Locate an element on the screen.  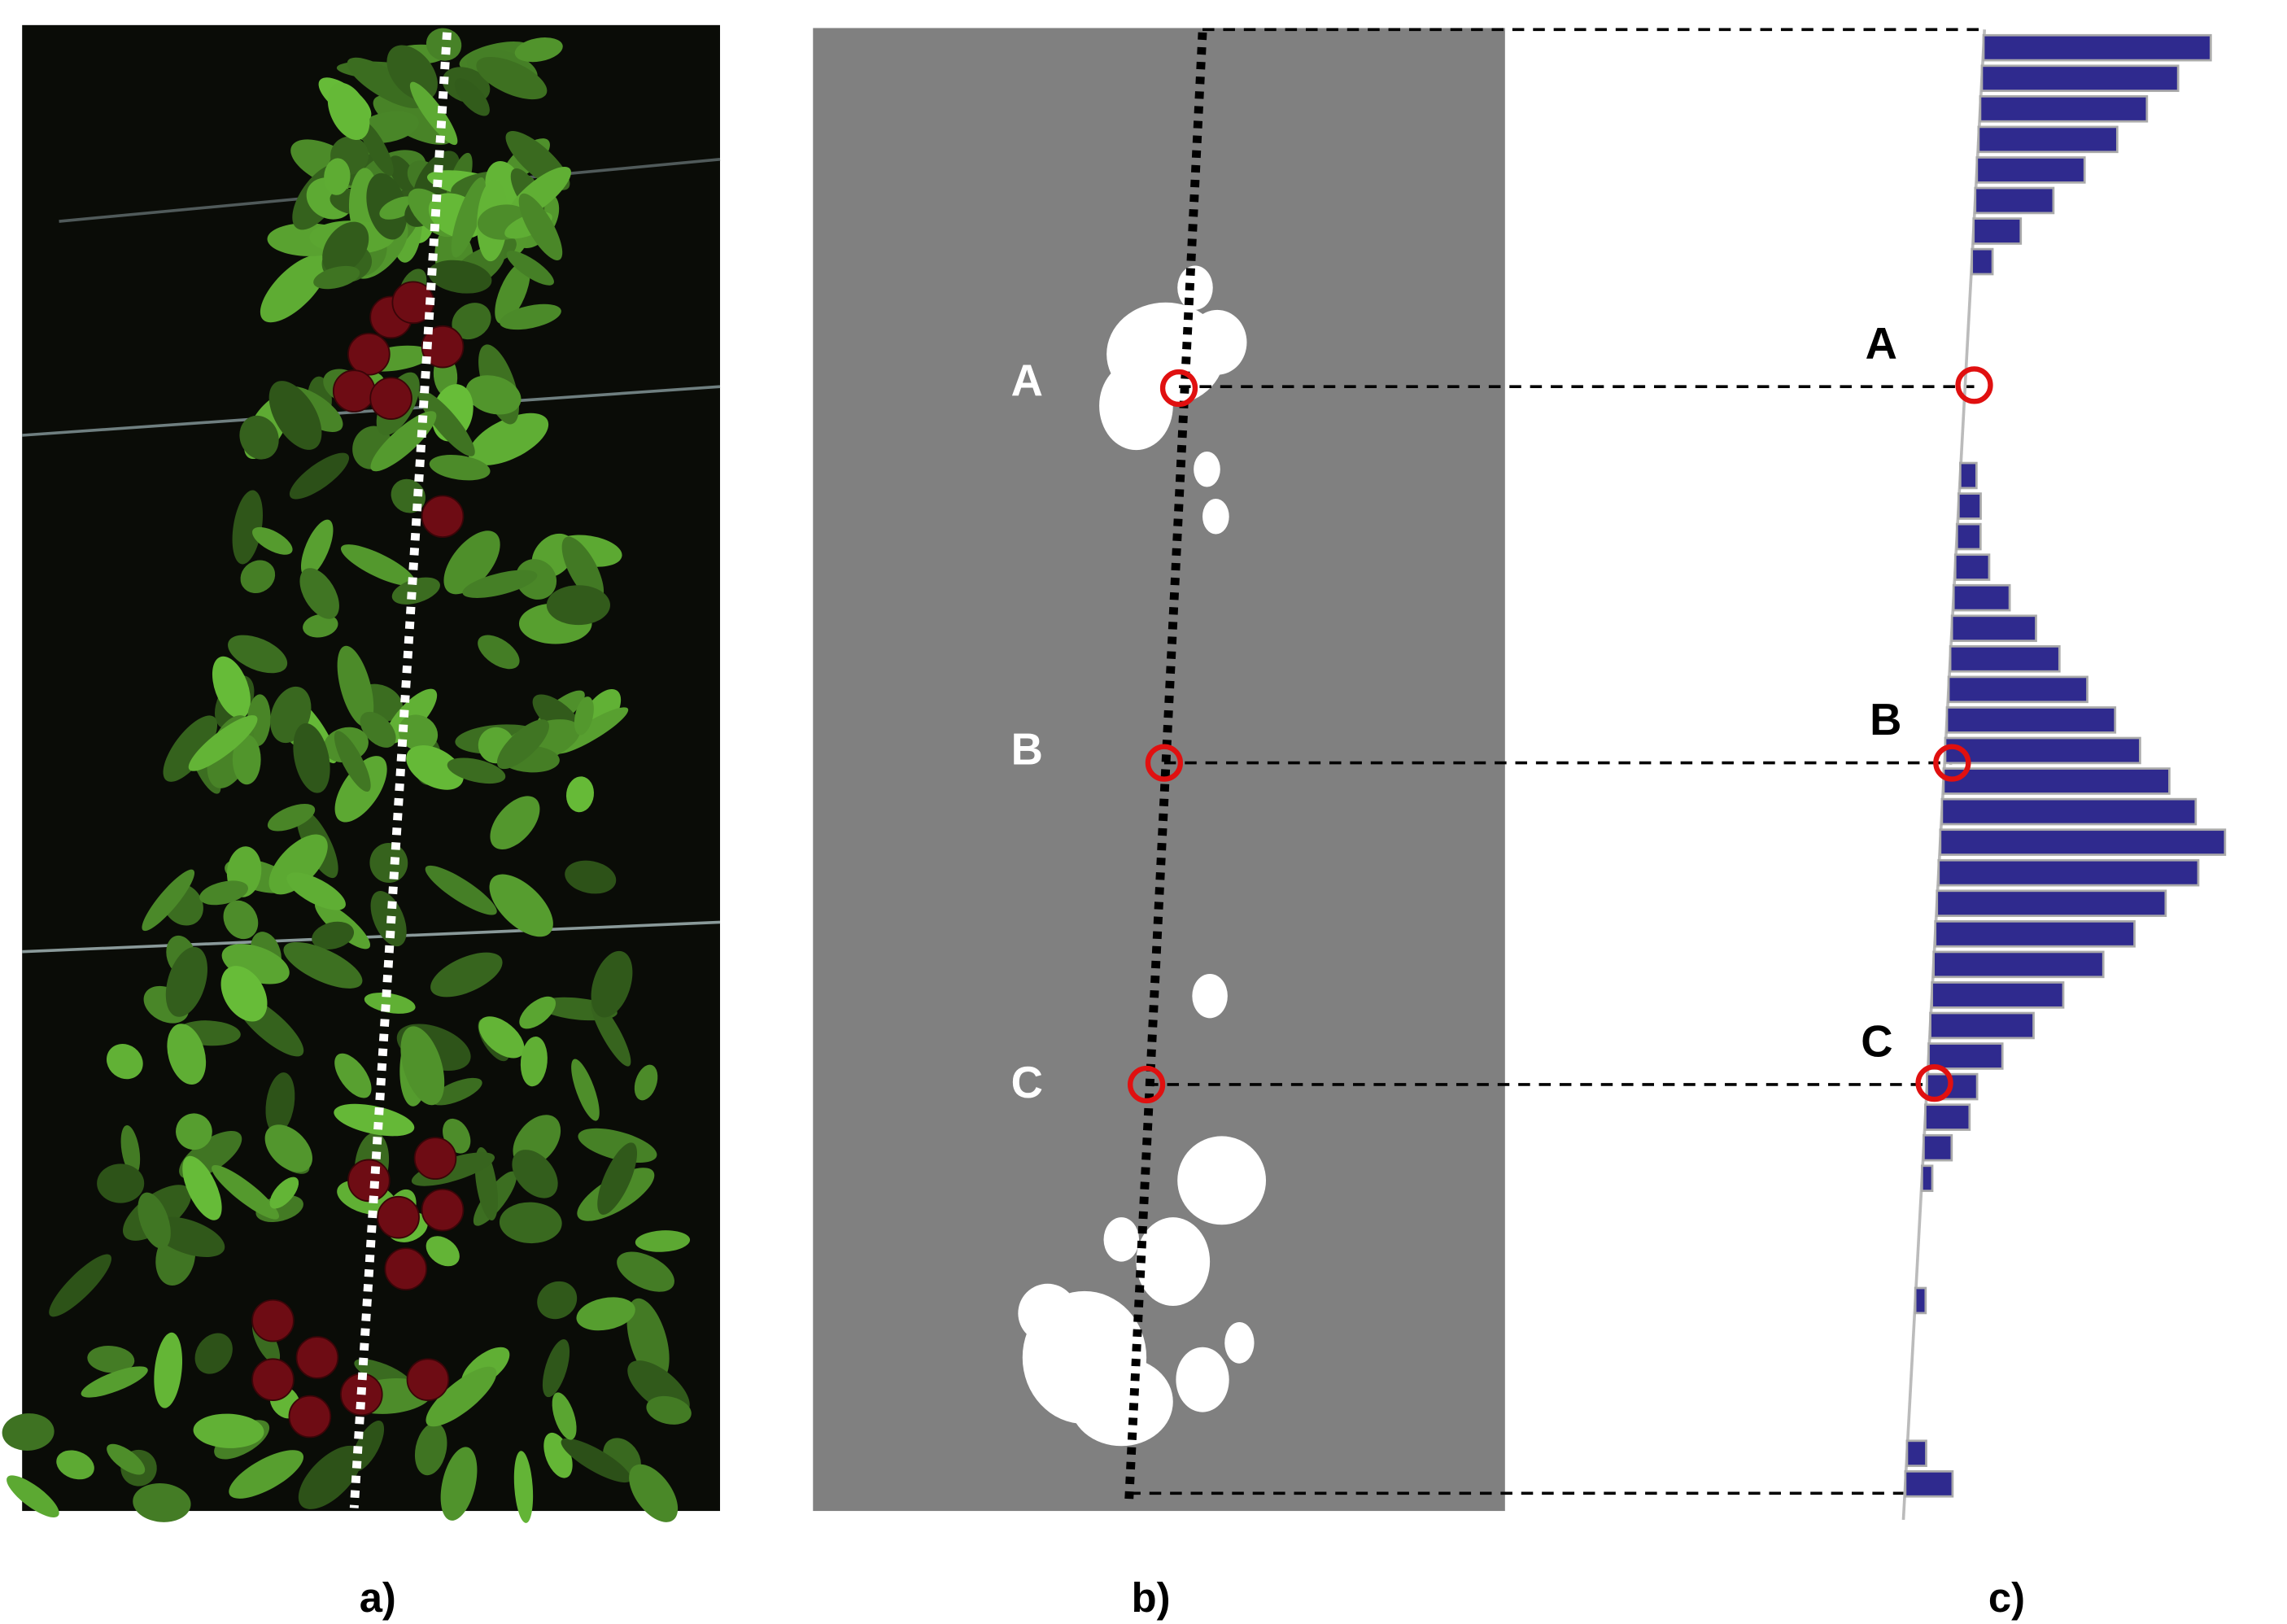
point-label: B is located at coordinates (1885, 719).